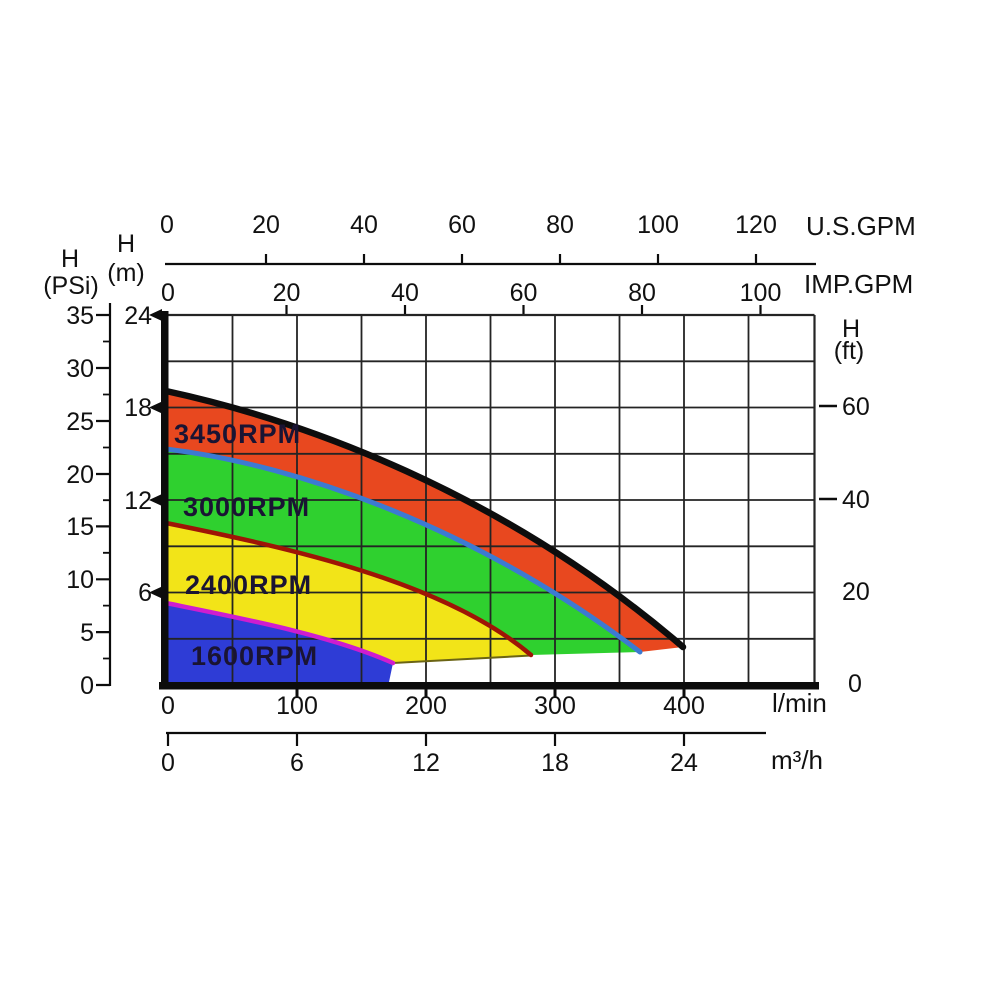 The image size is (1000, 1000). What do you see at coordinates (87, 633) in the screenshot?
I see `head-psi-tick-label: 5` at bounding box center [87, 633].